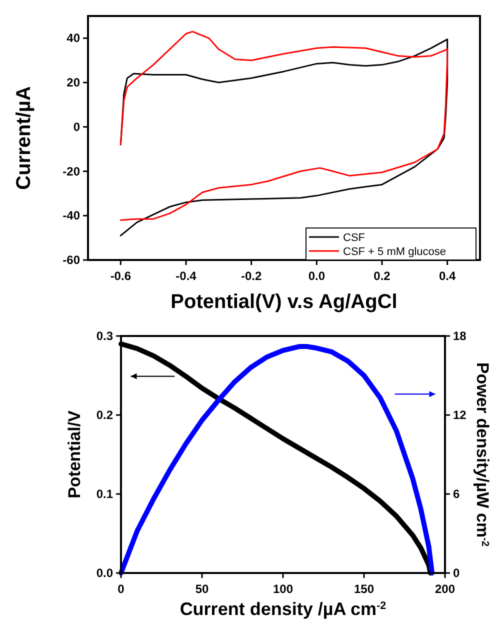 Image resolution: width=497 pixels, height=623 pixels. What do you see at coordinates (73, 83) in the screenshot?
I see `y-tick-label: 20` at bounding box center [73, 83].